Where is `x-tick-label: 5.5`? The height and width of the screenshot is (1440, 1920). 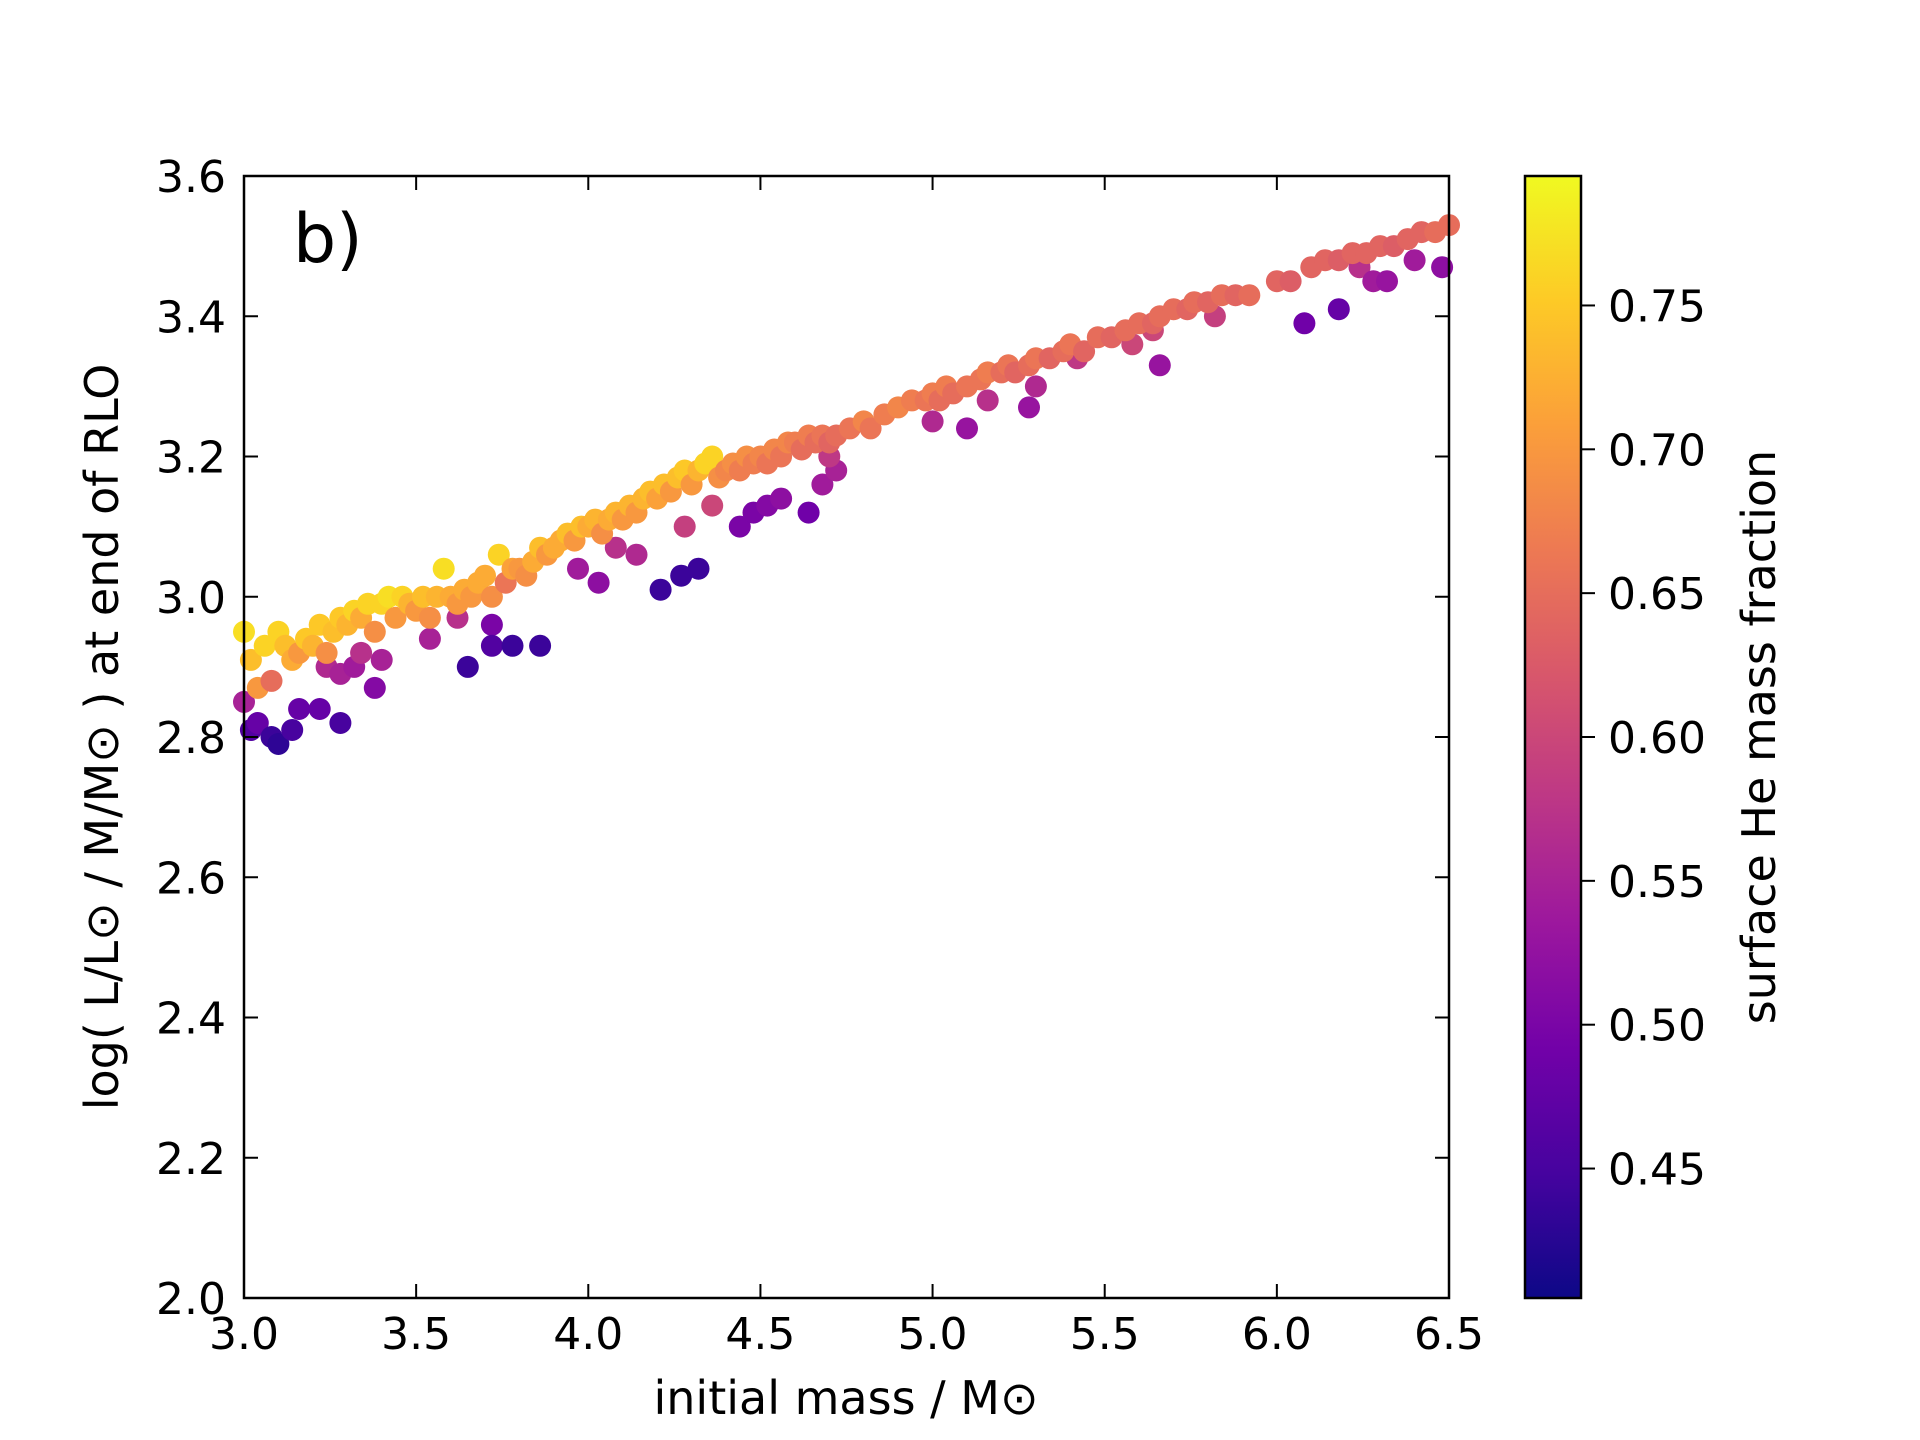
x-tick-label: 5.5 is located at coordinates (1105, 1334).